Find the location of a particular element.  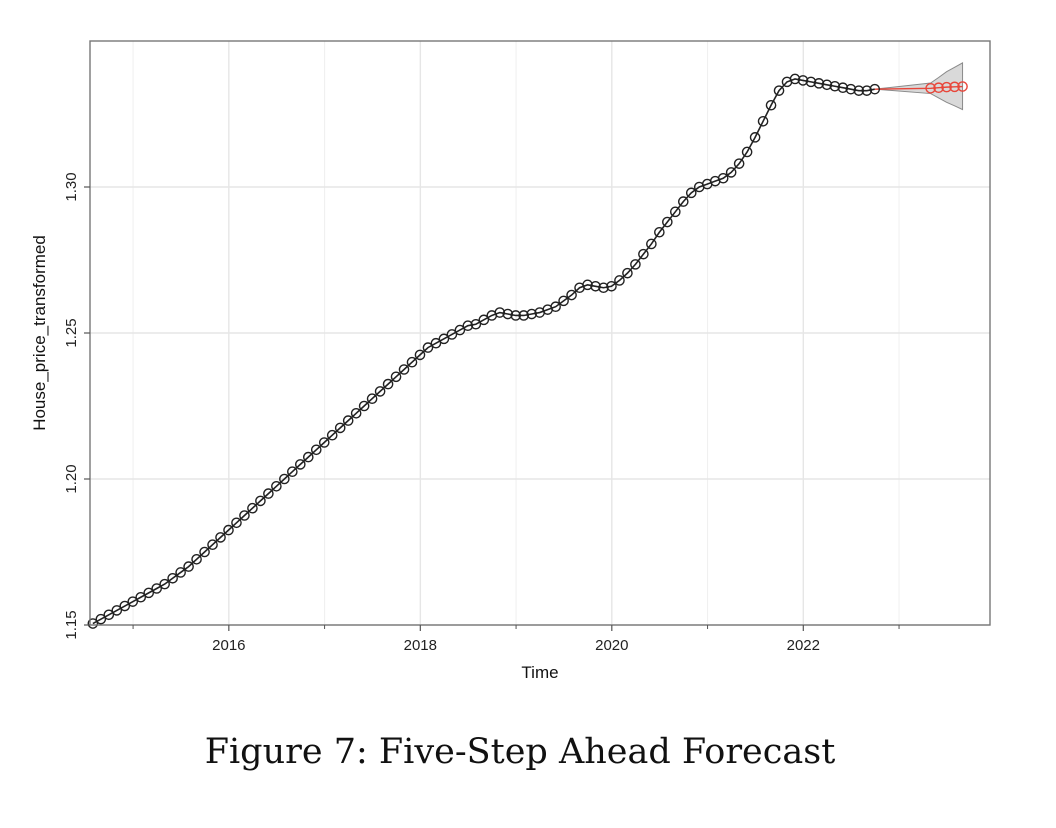

y-tick-label: 1.15 is located at coordinates (71, 624).